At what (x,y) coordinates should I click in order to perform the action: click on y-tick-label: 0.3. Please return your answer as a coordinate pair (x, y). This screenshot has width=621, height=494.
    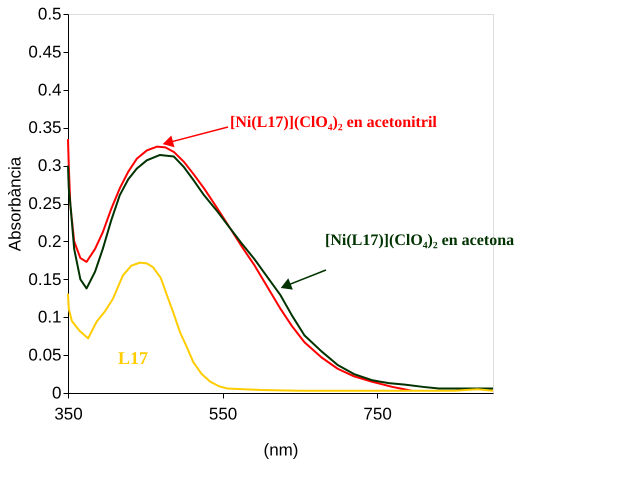
    Looking at the image, I should click on (50, 166).